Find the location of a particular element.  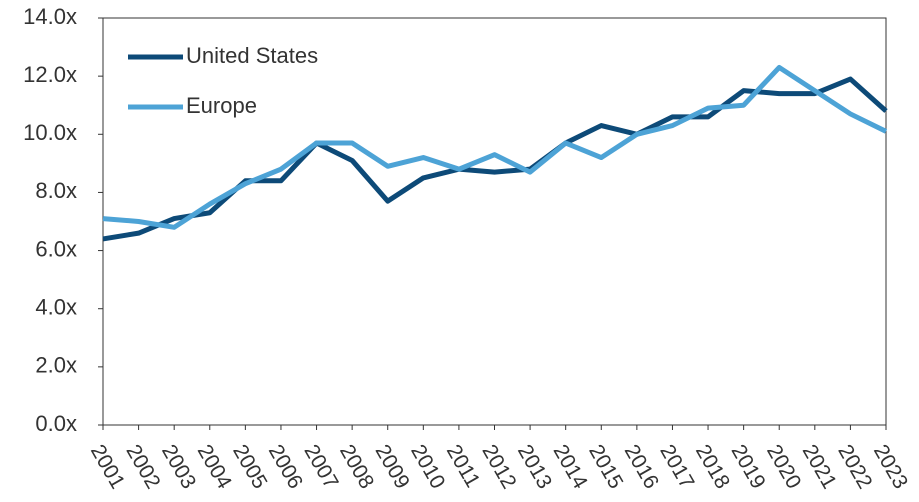

x-tick-label: 2014 is located at coordinates (570, 467).